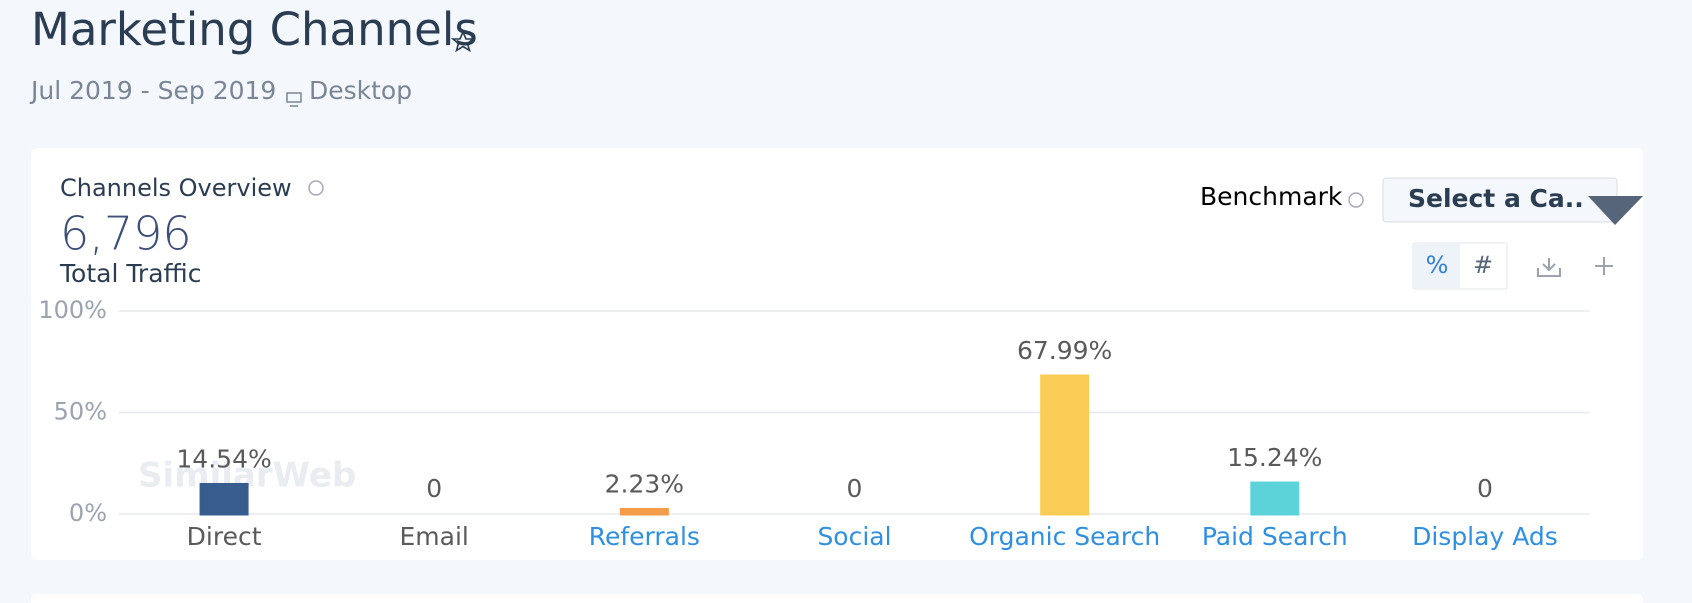 Image resolution: width=1692 pixels, height=603 pixels. What do you see at coordinates (1271, 196) in the screenshot?
I see `benchmark-label: Benchmark` at bounding box center [1271, 196].